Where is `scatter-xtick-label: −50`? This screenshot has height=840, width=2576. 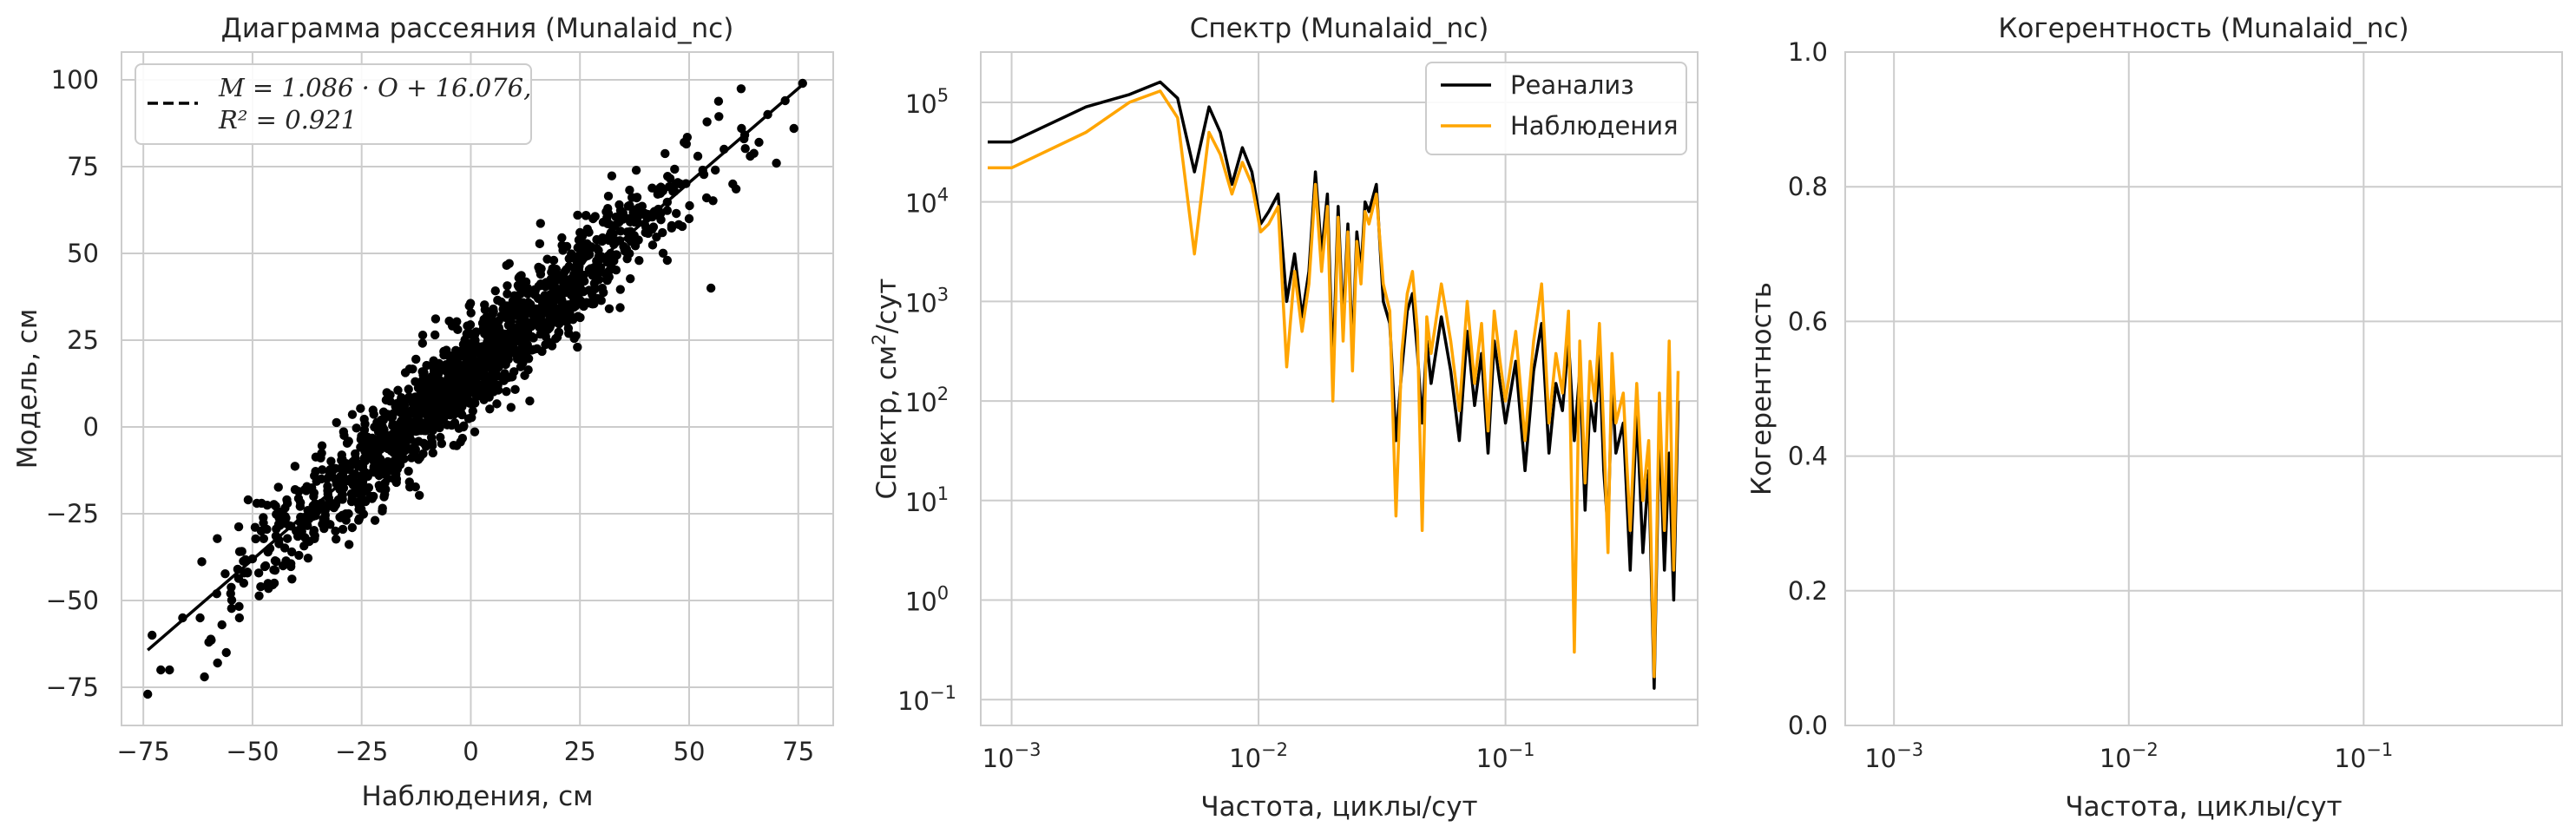 scatter-xtick-label: −50 is located at coordinates (252, 751).